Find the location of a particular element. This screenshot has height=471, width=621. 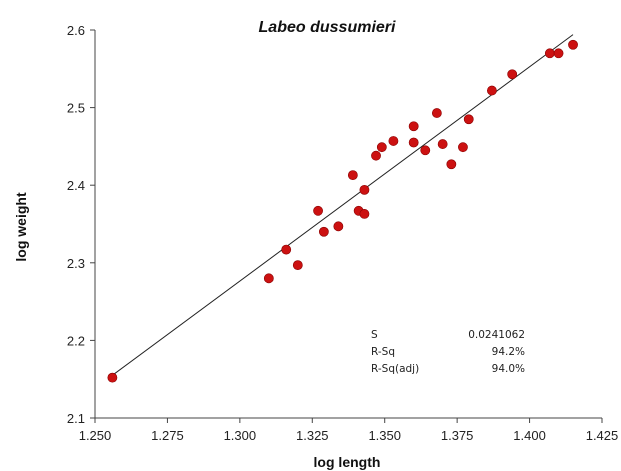

y-tick-label: 2.3 is located at coordinates (76, 263).